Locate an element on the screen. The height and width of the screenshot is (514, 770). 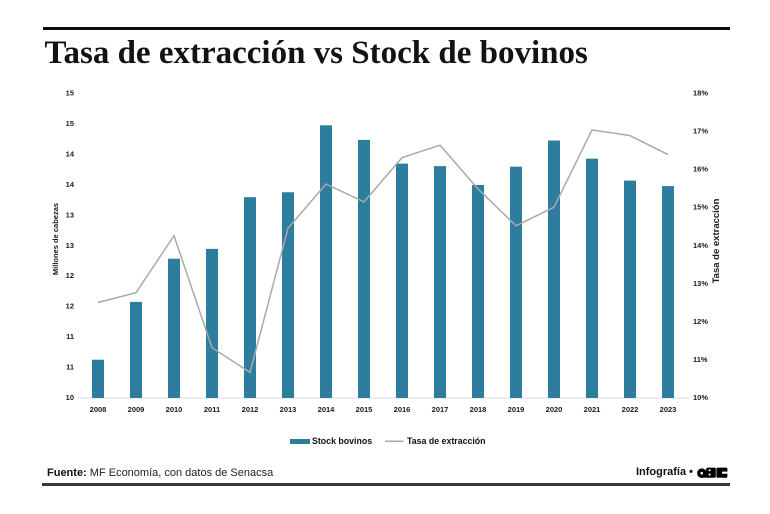
svg-text: 2011 is located at coordinates (212, 409).